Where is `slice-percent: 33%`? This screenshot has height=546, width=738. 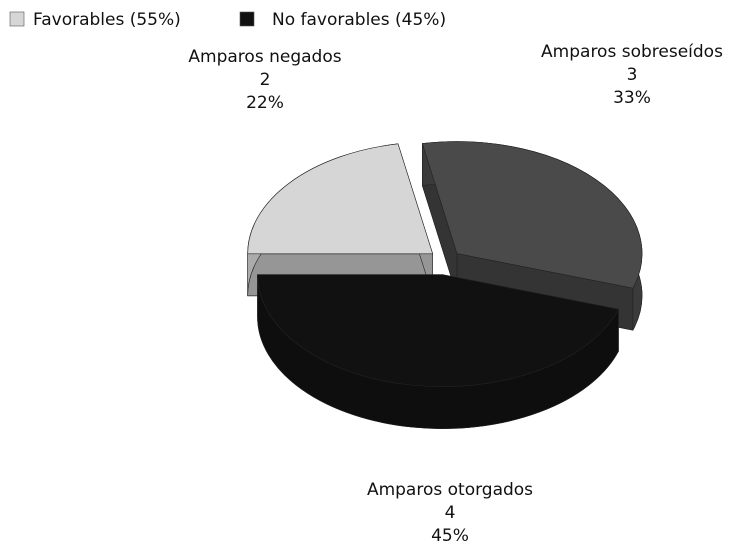 slice-percent: 33% is located at coordinates (632, 98).